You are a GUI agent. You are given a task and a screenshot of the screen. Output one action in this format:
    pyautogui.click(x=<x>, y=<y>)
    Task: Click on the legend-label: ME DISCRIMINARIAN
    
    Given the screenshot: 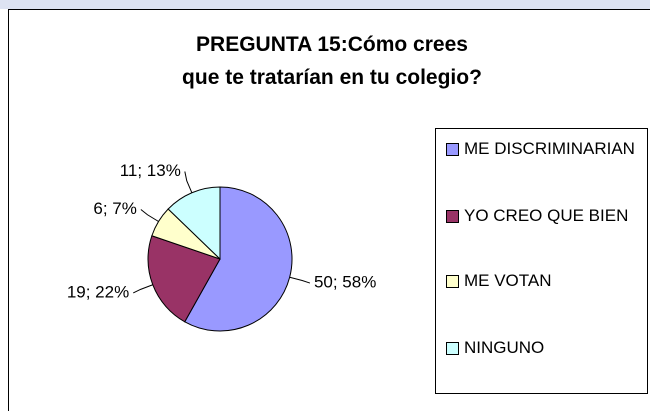 What is the action you would take?
    pyautogui.click(x=549, y=148)
    